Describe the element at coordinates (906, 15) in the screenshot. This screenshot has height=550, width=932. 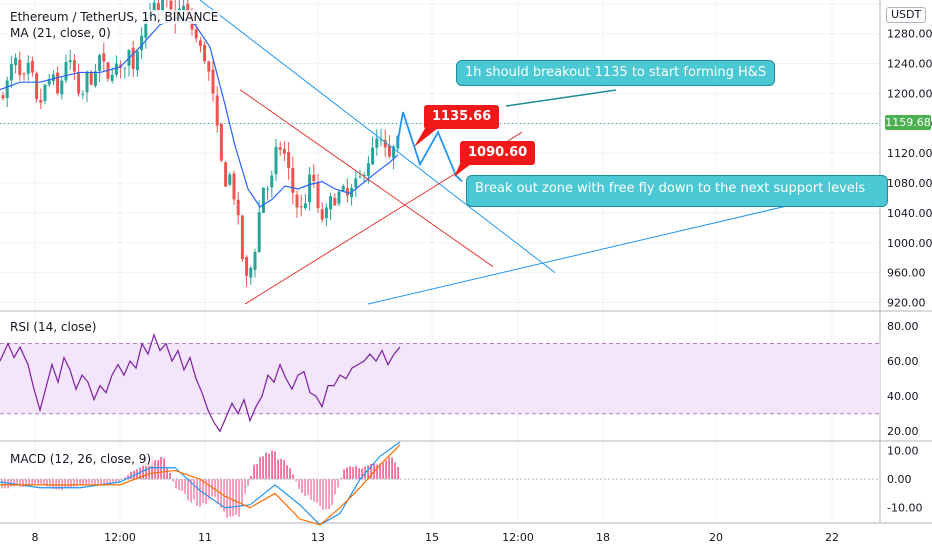
I see `currency-badge: USDT` at that location.